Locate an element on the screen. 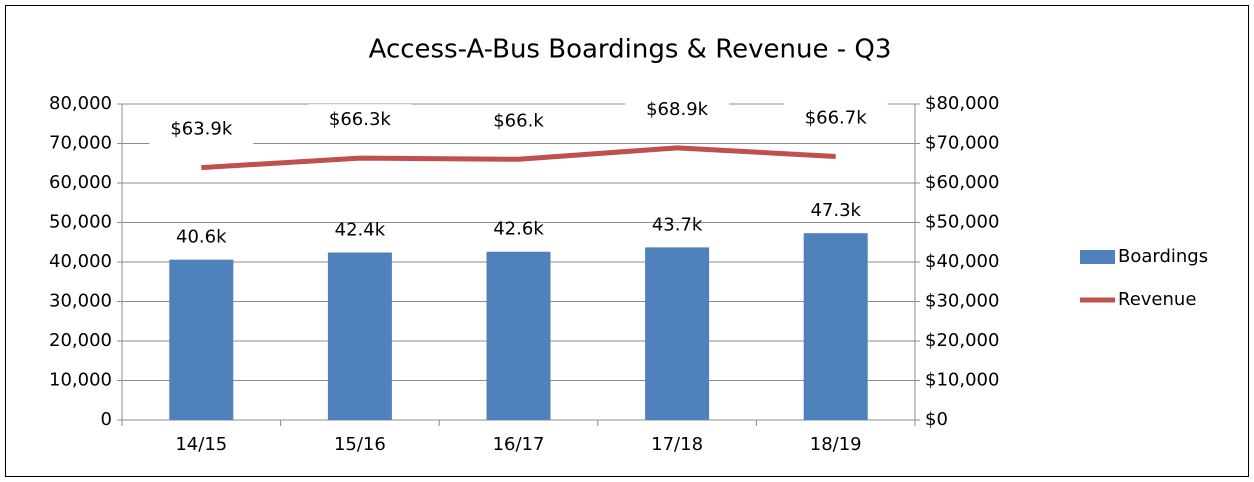 This screenshot has height=482, width=1254. y-tick-label: 0 is located at coordinates (106, 419).